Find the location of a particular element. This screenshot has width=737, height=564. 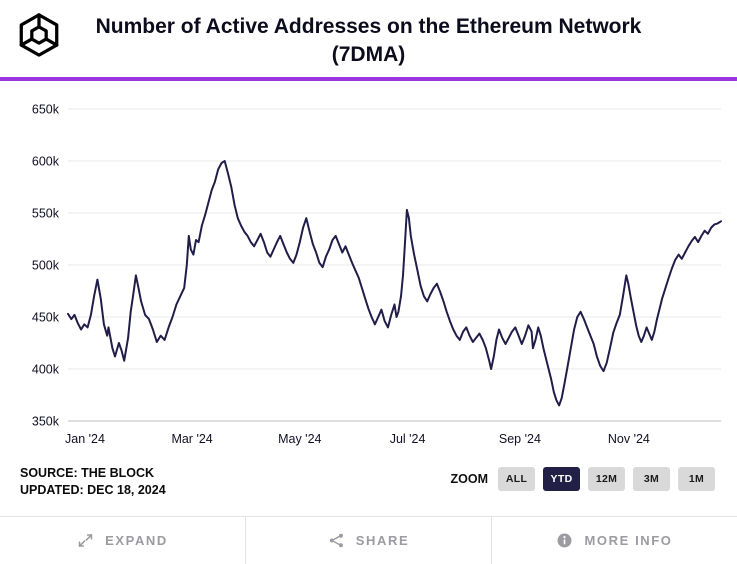

brand-accent-divider is located at coordinates (368, 79).